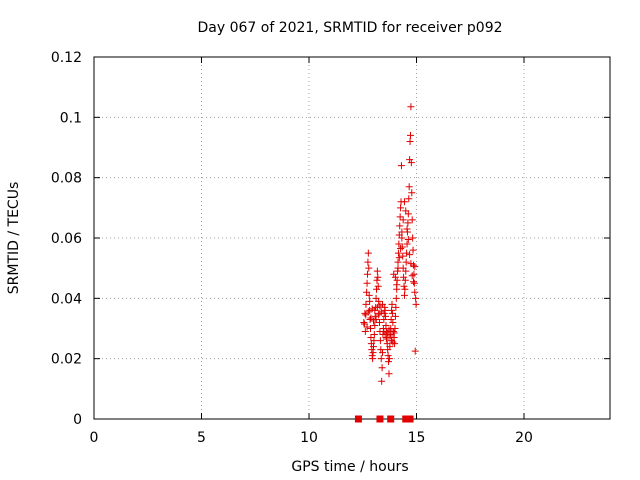  I want to click on y-tick-label: 0.12, so click(66, 58).